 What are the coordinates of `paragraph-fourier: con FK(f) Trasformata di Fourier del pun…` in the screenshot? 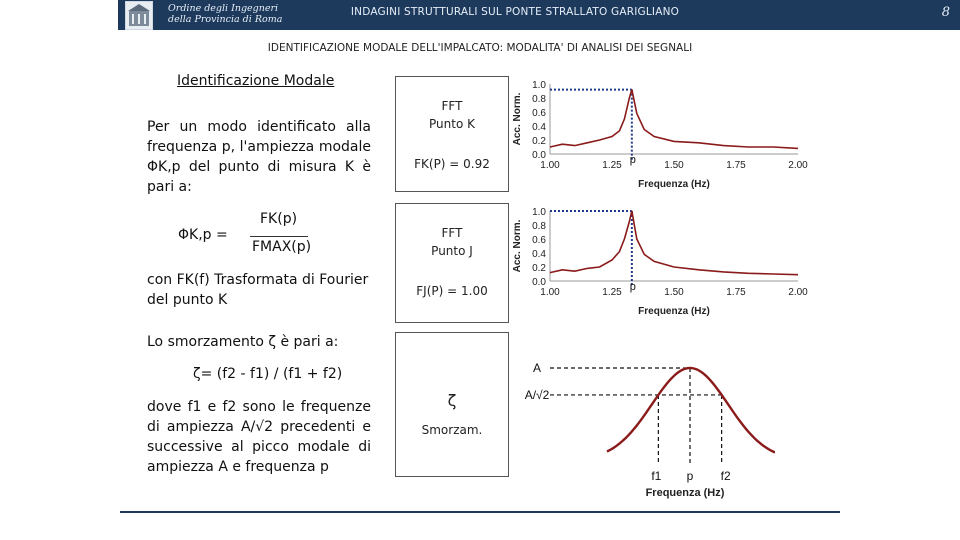 It's located at (258, 290).